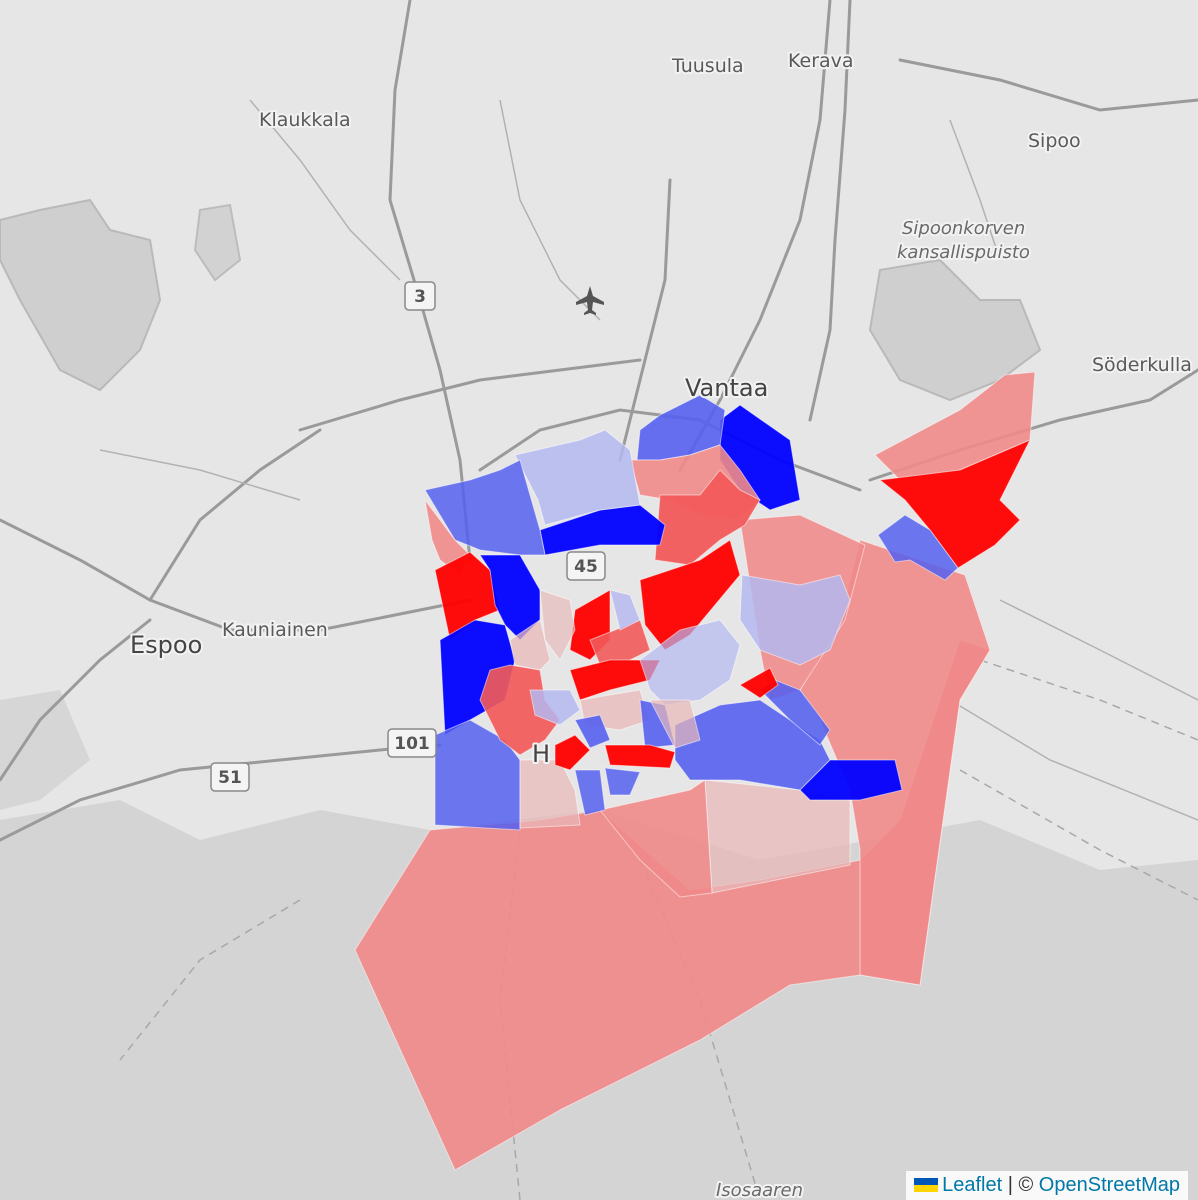 The width and height of the screenshot is (1198, 1200). Describe the element at coordinates (726, 388) in the screenshot. I see `place-label-vantaa: Vantaa` at that location.